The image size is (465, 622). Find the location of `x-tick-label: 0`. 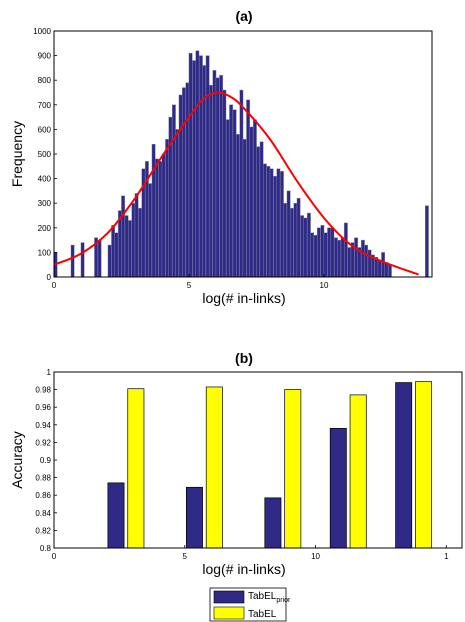

x-tick-label: 0 is located at coordinates (54, 285).